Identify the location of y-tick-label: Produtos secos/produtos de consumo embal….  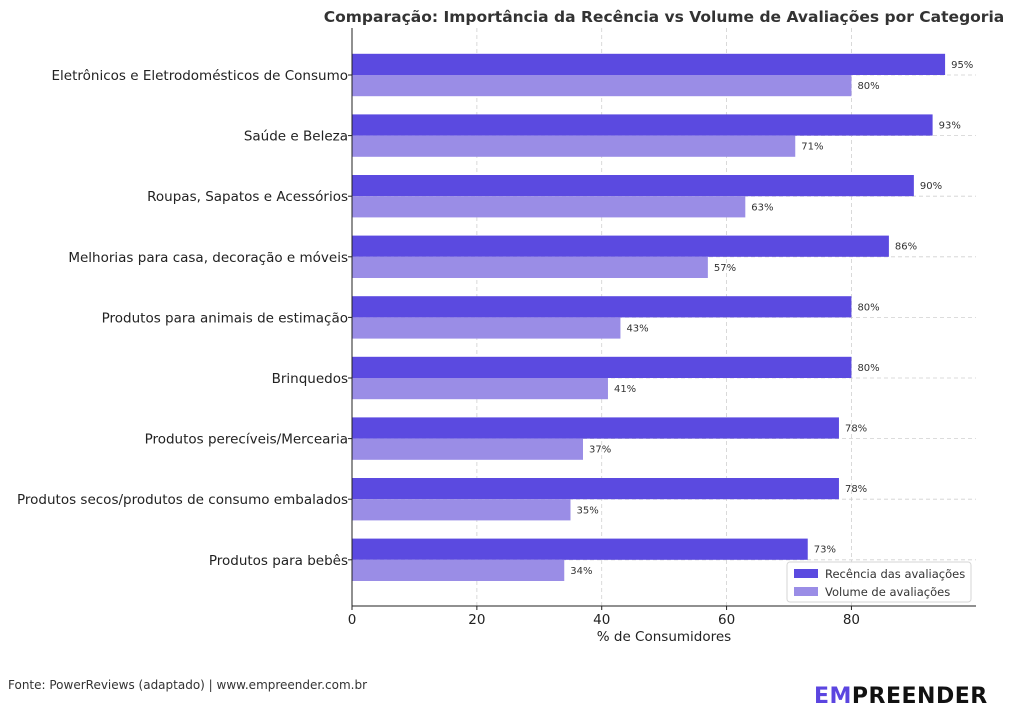
(182, 500).